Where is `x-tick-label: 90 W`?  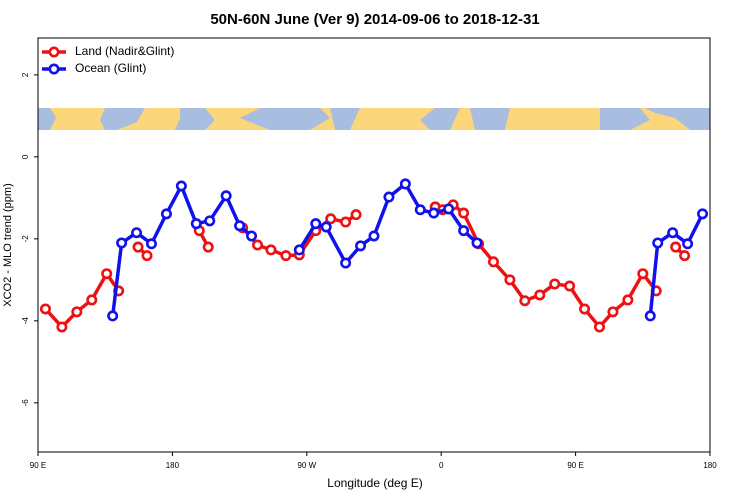 x-tick-label: 90 W is located at coordinates (306, 465).